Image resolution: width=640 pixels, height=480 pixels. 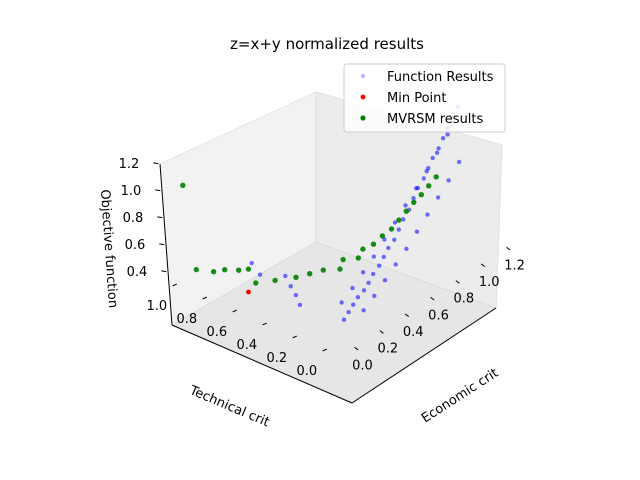 I want to click on x-tick-5-mark, so click(x=483, y=265).